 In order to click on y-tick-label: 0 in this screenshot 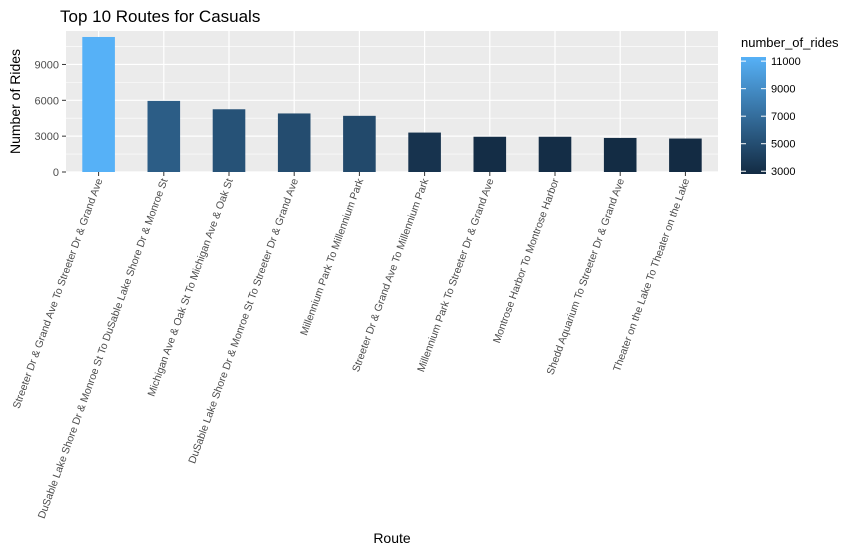, I will do `click(56, 173)`.